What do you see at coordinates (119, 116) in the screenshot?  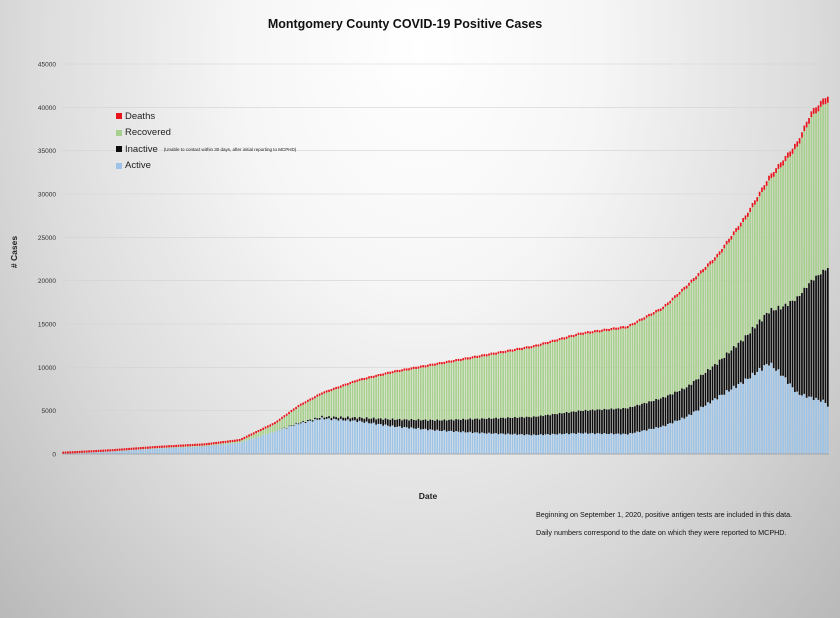 I see `legend-swatch-deaths` at bounding box center [119, 116].